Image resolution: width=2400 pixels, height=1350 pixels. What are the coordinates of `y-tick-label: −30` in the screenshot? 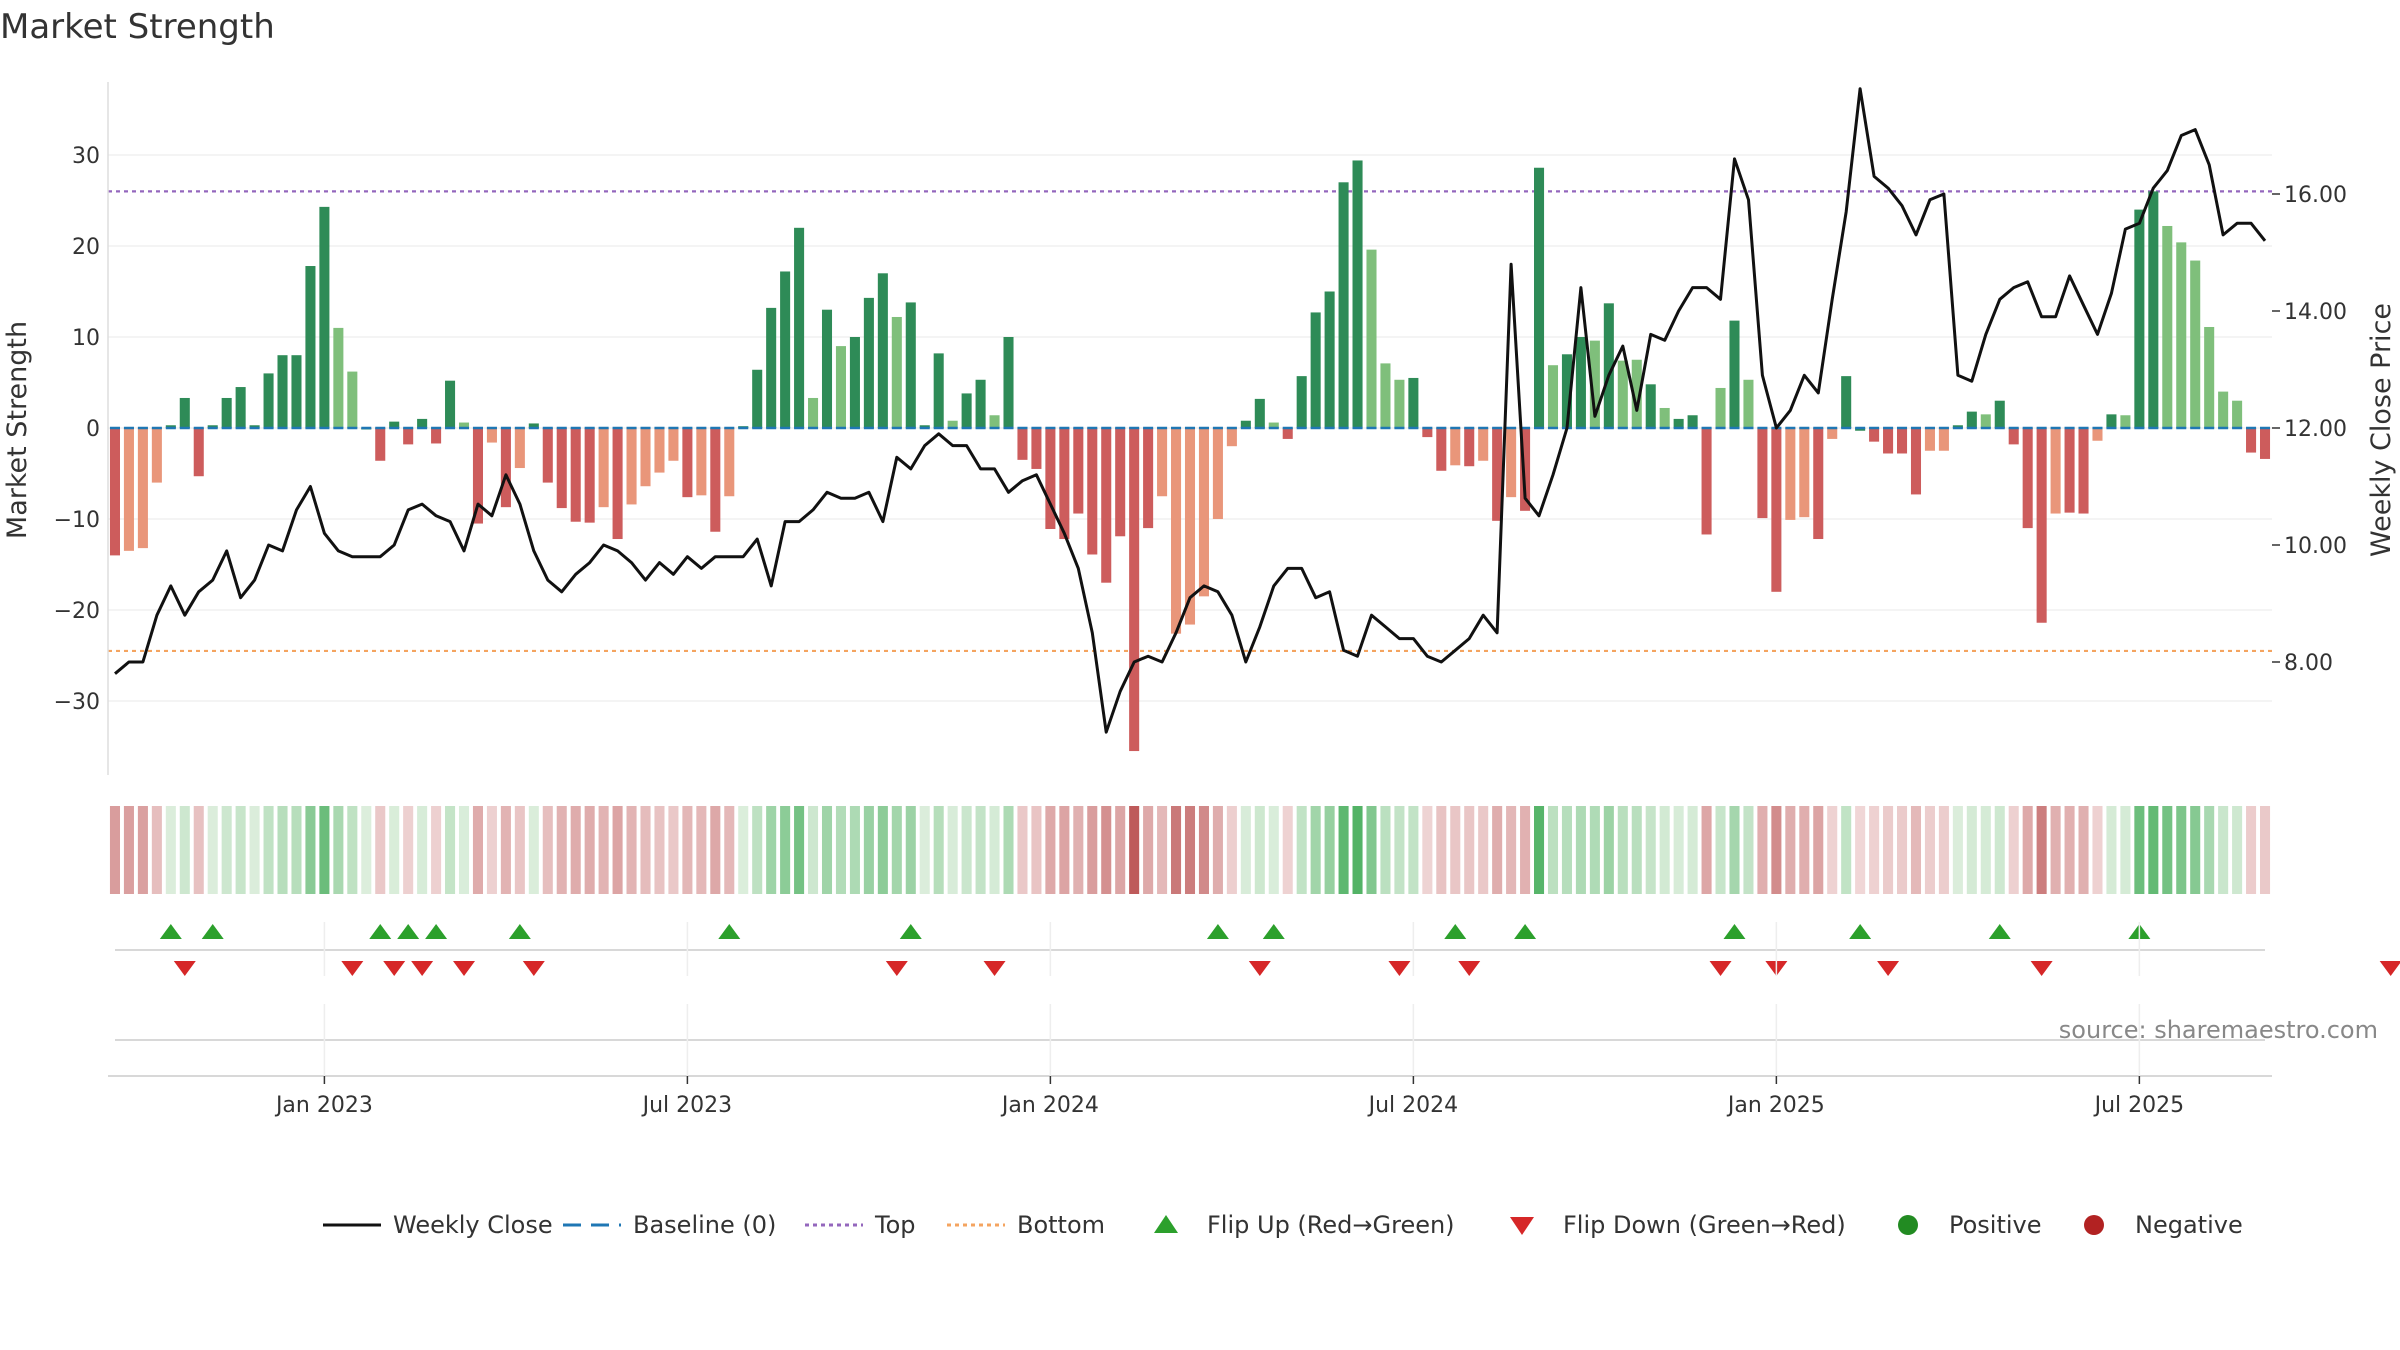 It's located at (77, 702).